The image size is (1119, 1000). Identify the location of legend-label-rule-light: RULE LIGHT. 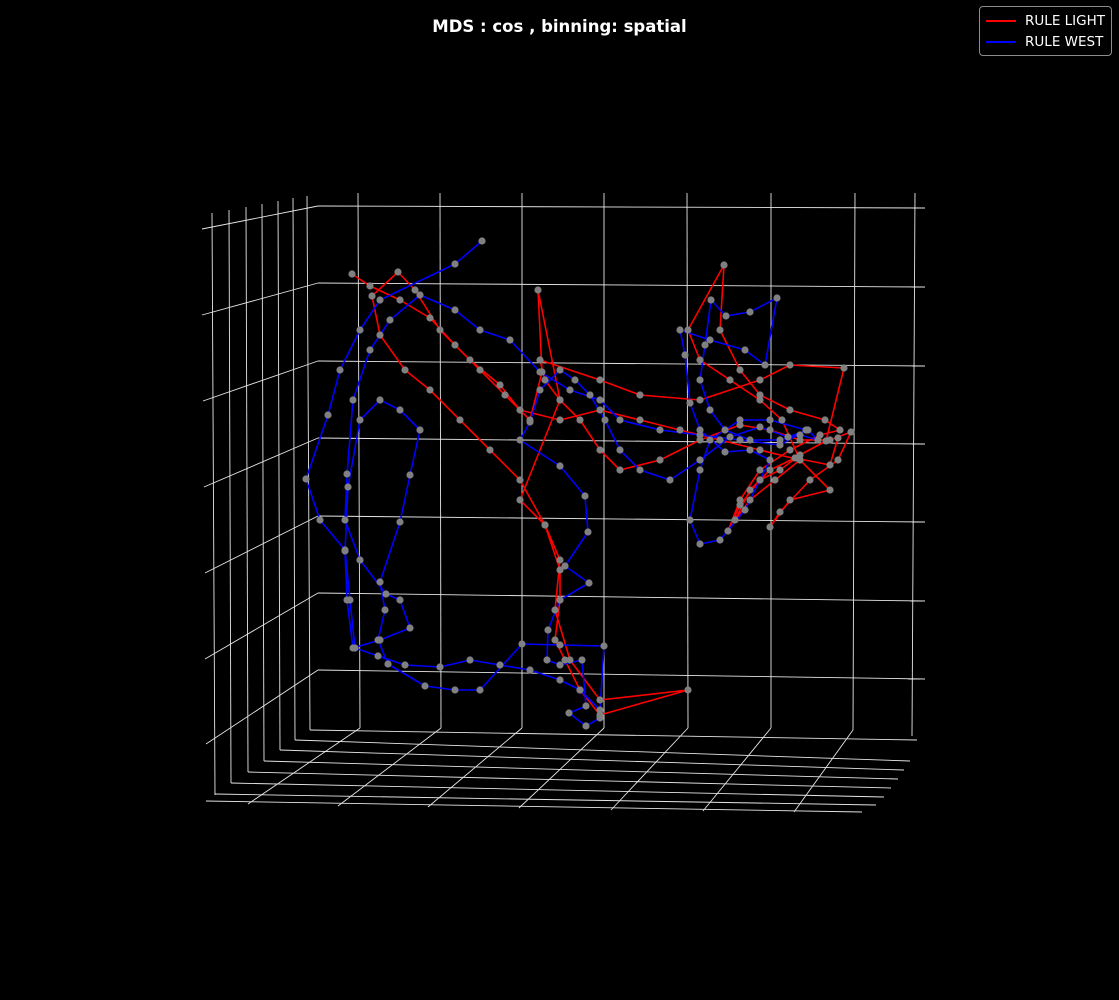
(1065, 20).